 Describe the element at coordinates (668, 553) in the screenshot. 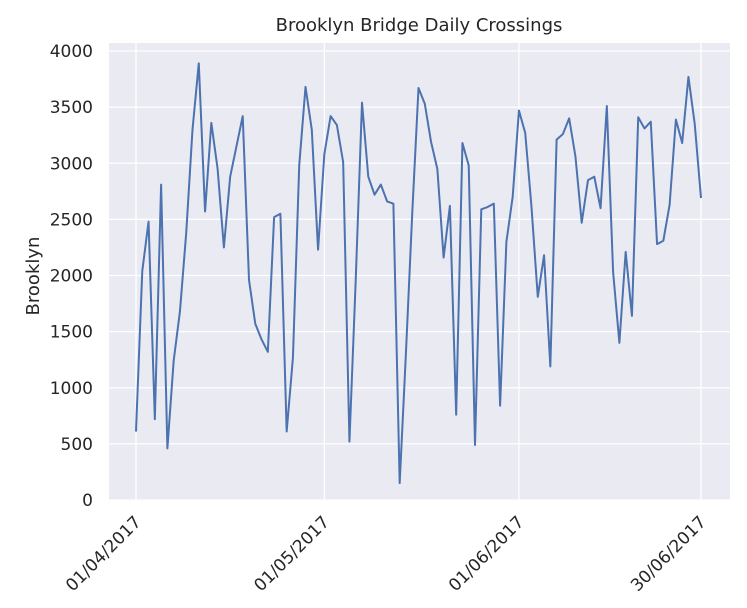

I see `x-tick-label: 30/06/2017` at that location.